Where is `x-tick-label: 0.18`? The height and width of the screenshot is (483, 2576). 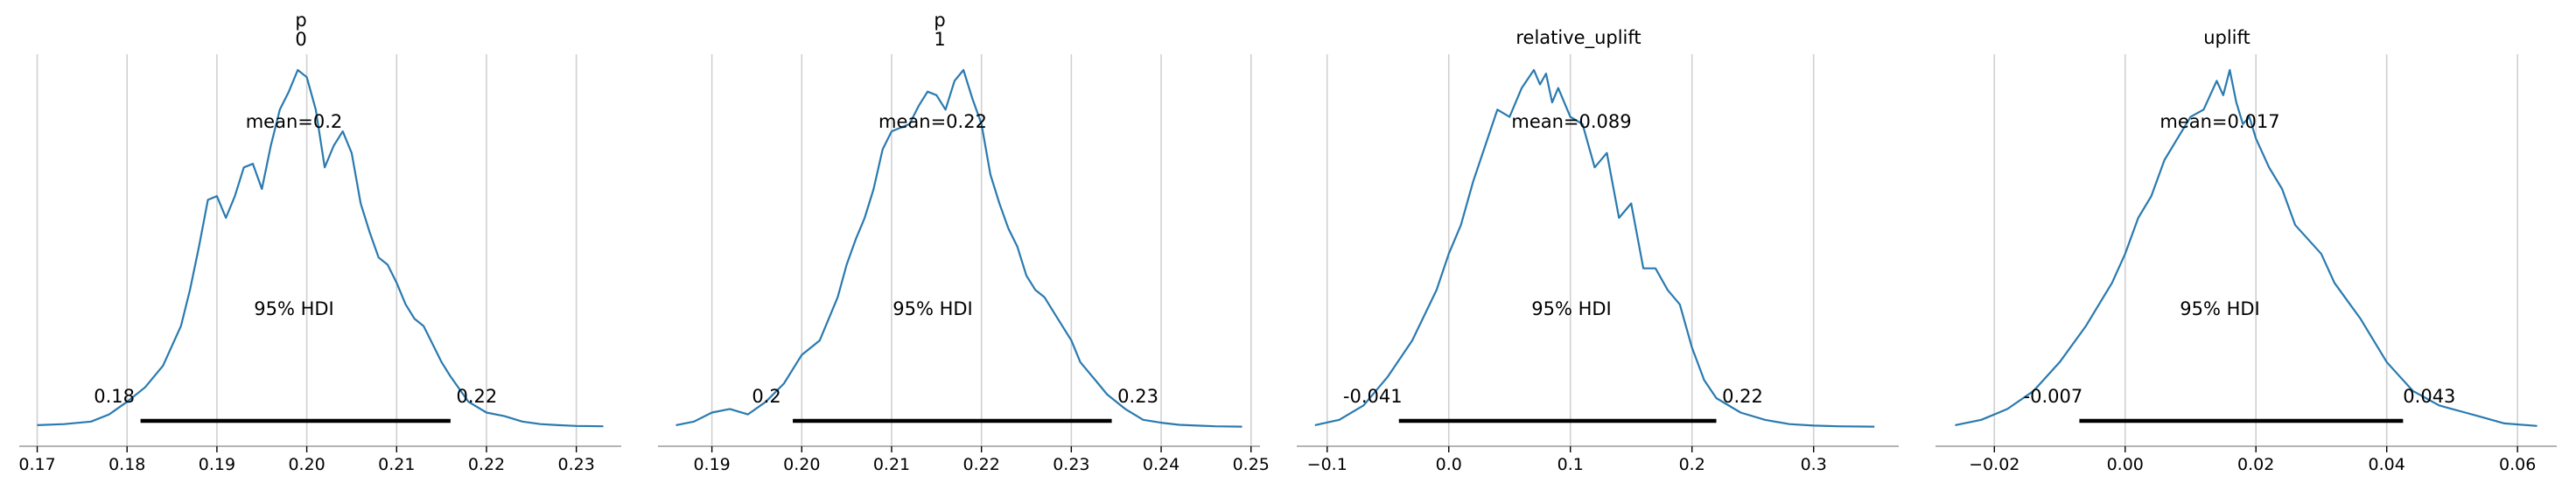 x-tick-label: 0.18 is located at coordinates (126, 464).